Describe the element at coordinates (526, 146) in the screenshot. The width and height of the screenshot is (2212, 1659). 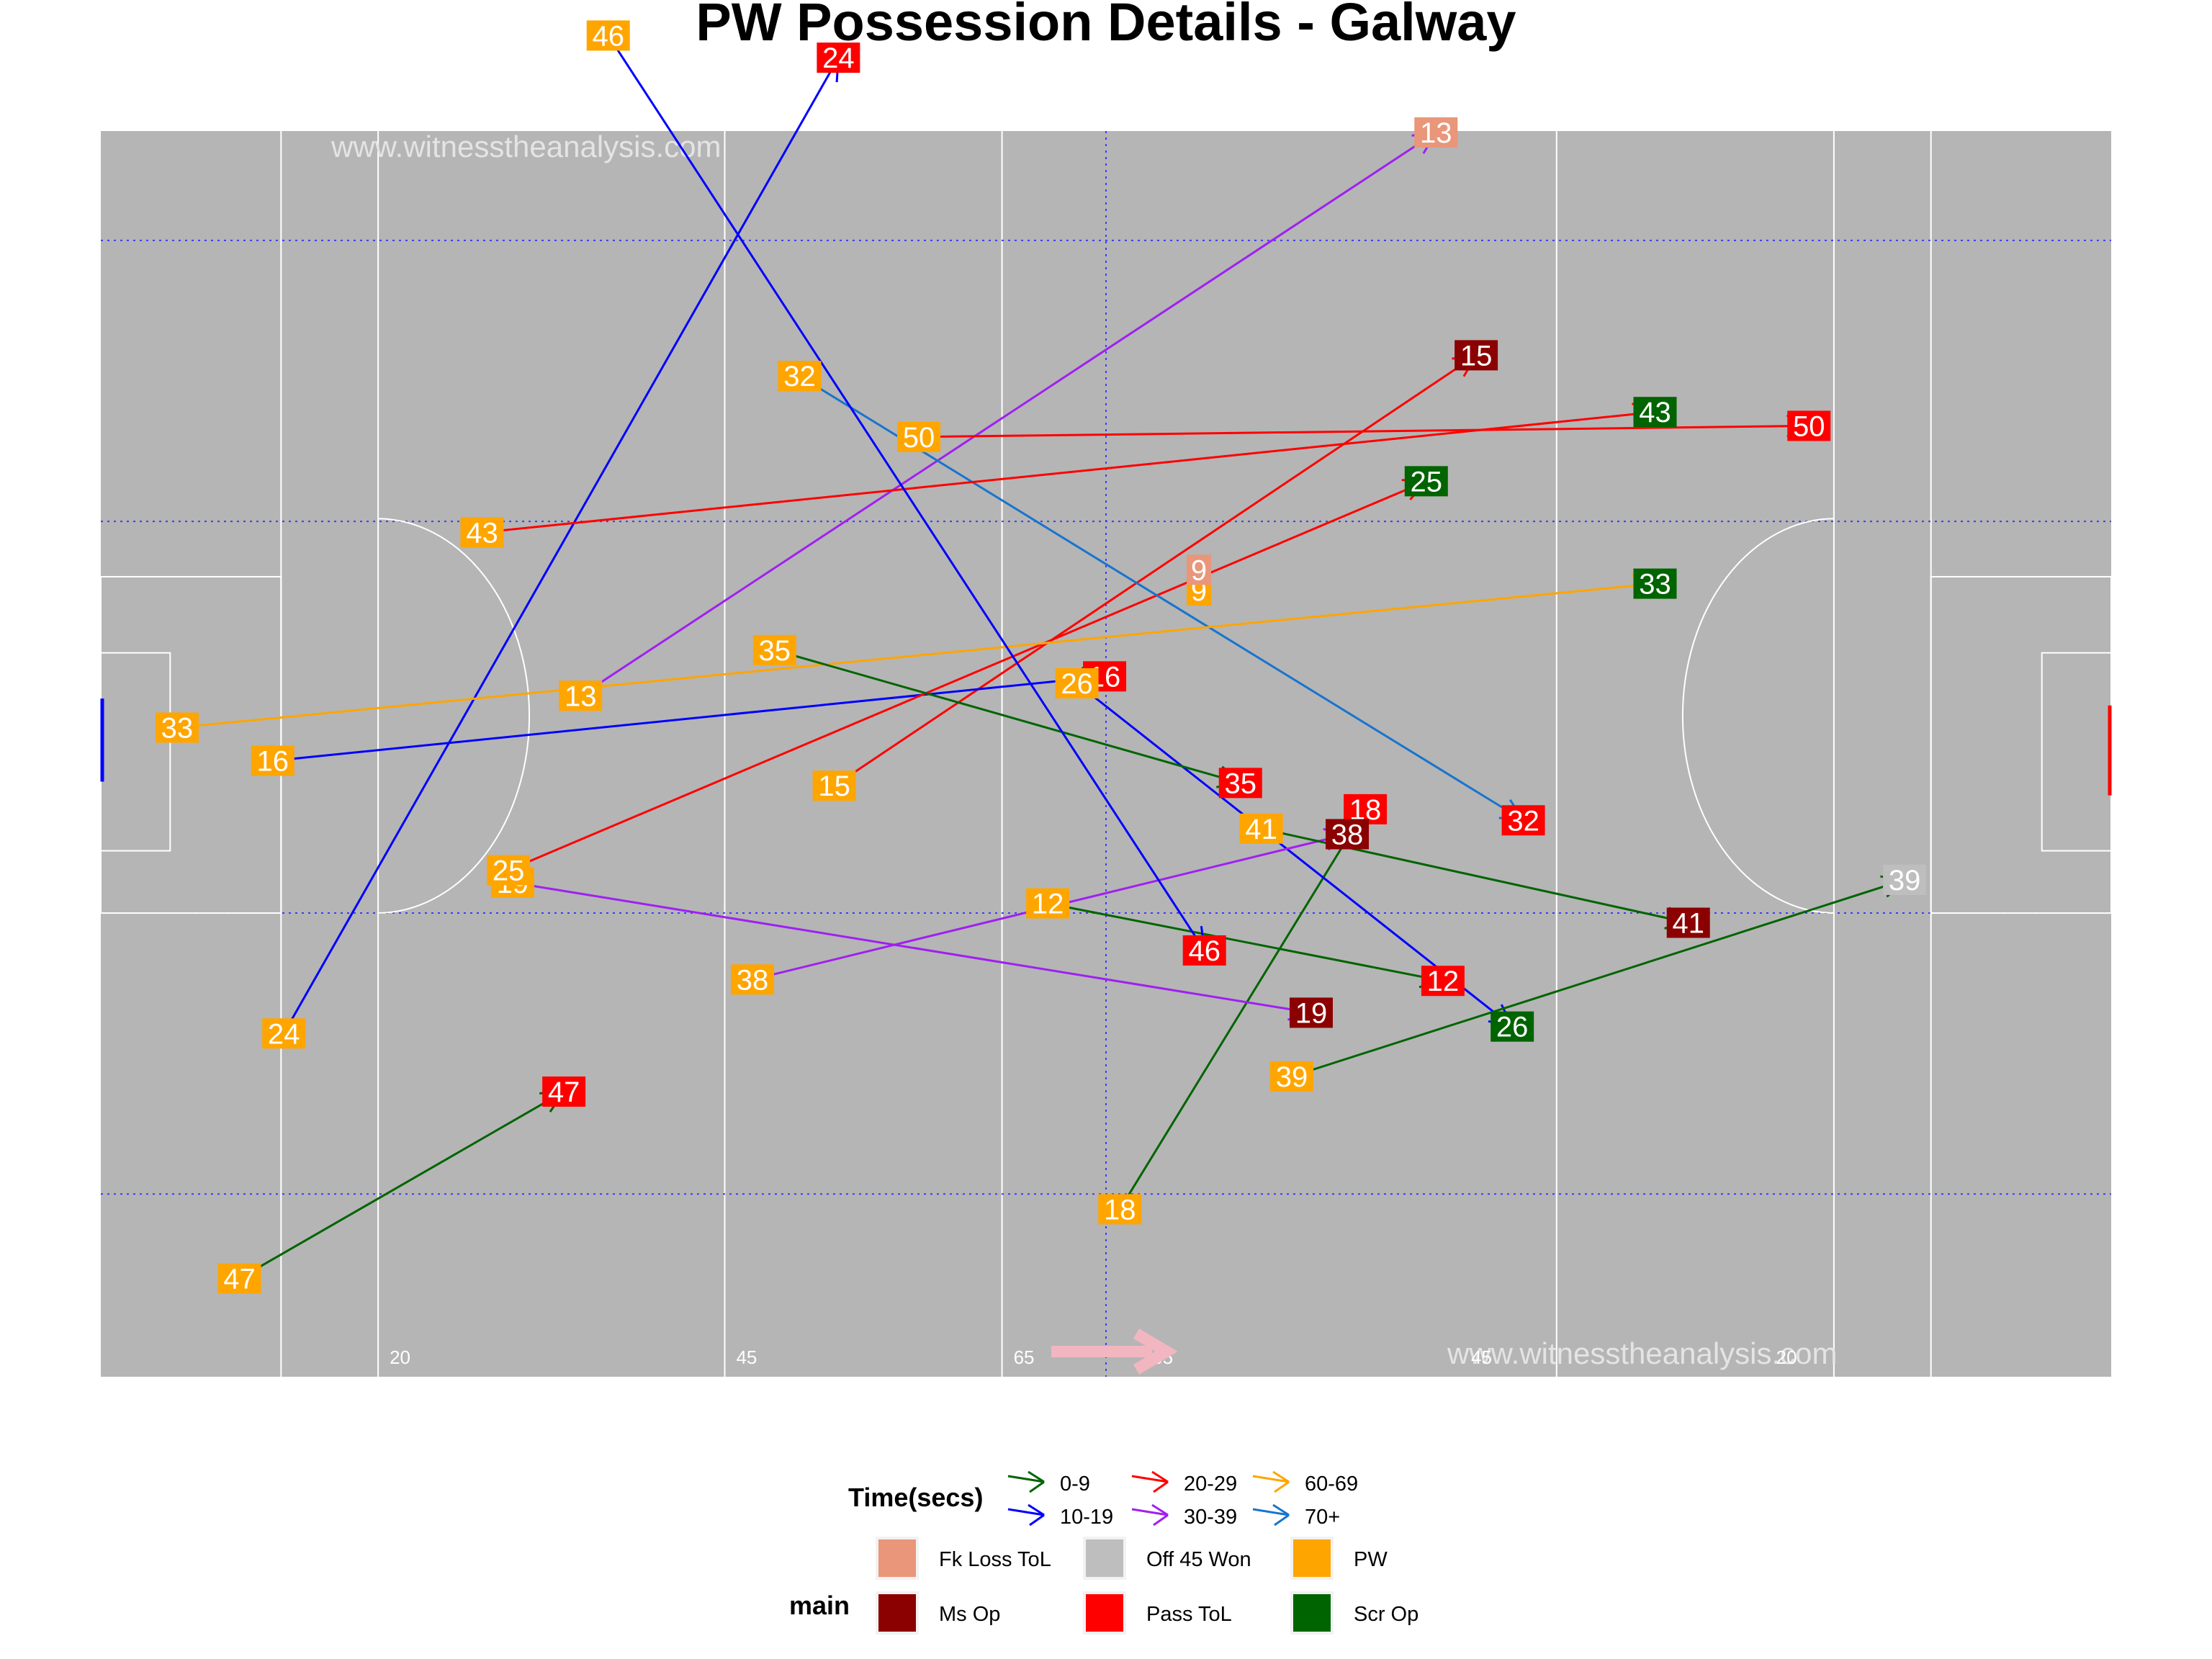
I see `watermark-top: www.witnesstheanalysis.com` at that location.